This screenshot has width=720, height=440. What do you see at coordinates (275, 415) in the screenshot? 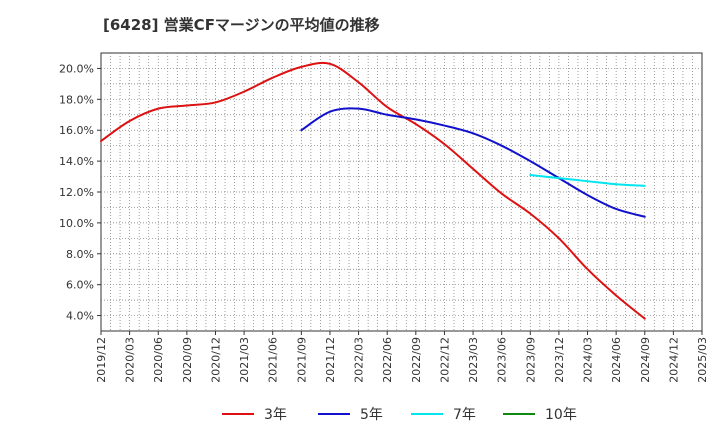
I see `legend-label-1: 3年` at bounding box center [275, 415].